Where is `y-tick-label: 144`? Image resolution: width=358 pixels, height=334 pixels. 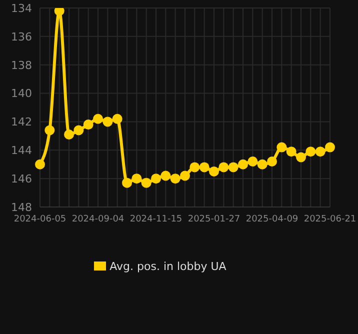 y-tick-label: 144 is located at coordinates (21, 151).